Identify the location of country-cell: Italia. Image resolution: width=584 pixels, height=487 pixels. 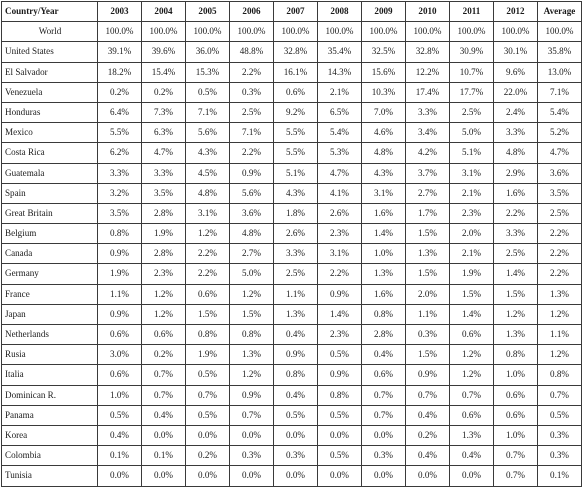
(49, 375).